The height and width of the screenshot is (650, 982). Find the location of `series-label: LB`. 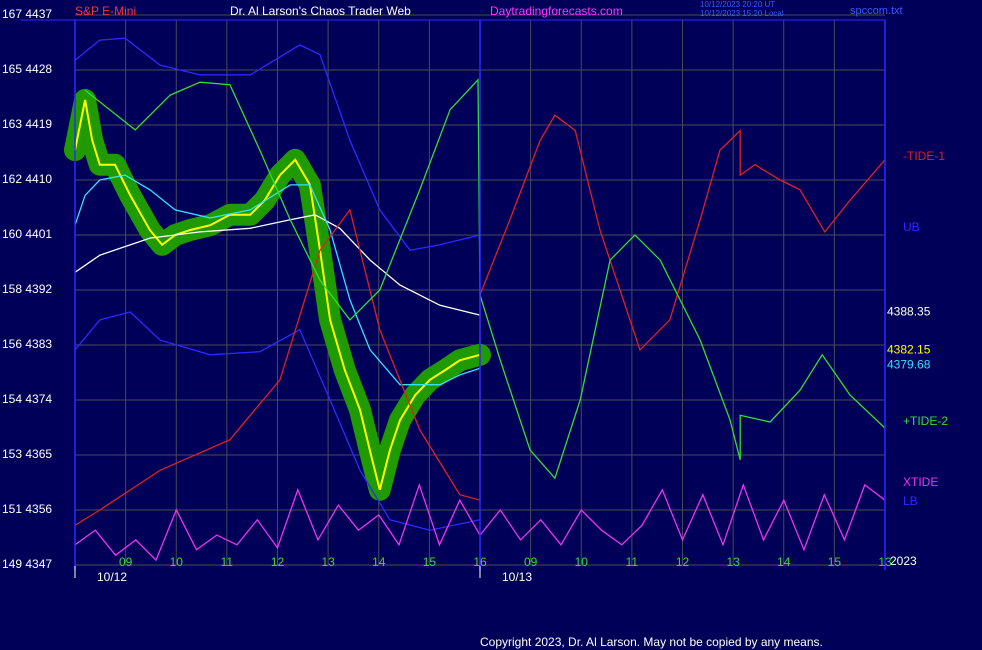

series-label: LB is located at coordinates (910, 501).